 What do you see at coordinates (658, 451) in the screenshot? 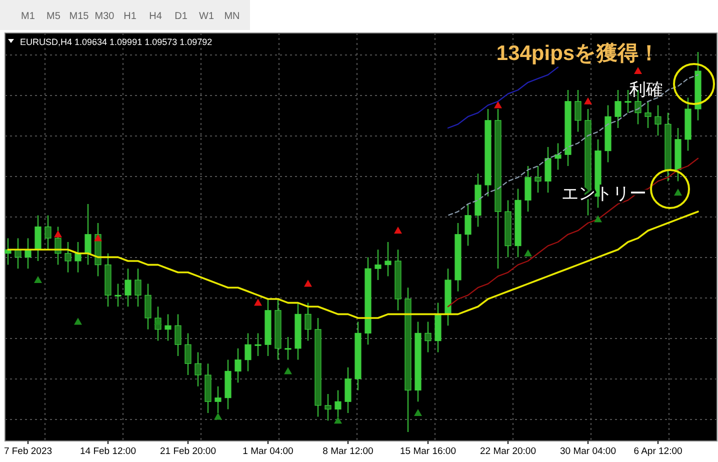
I see `x-tick-label: 6 Apr 12:00` at bounding box center [658, 451].